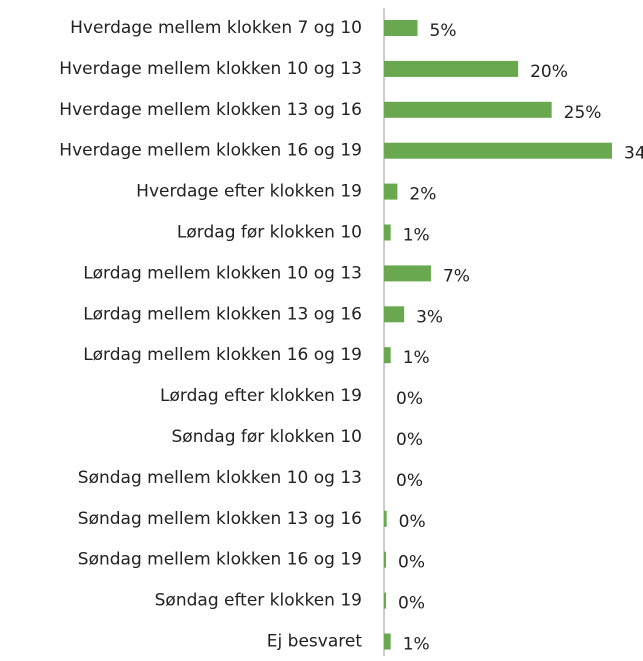 The image size is (643, 661). I want to click on value-label: 20%, so click(549, 72).